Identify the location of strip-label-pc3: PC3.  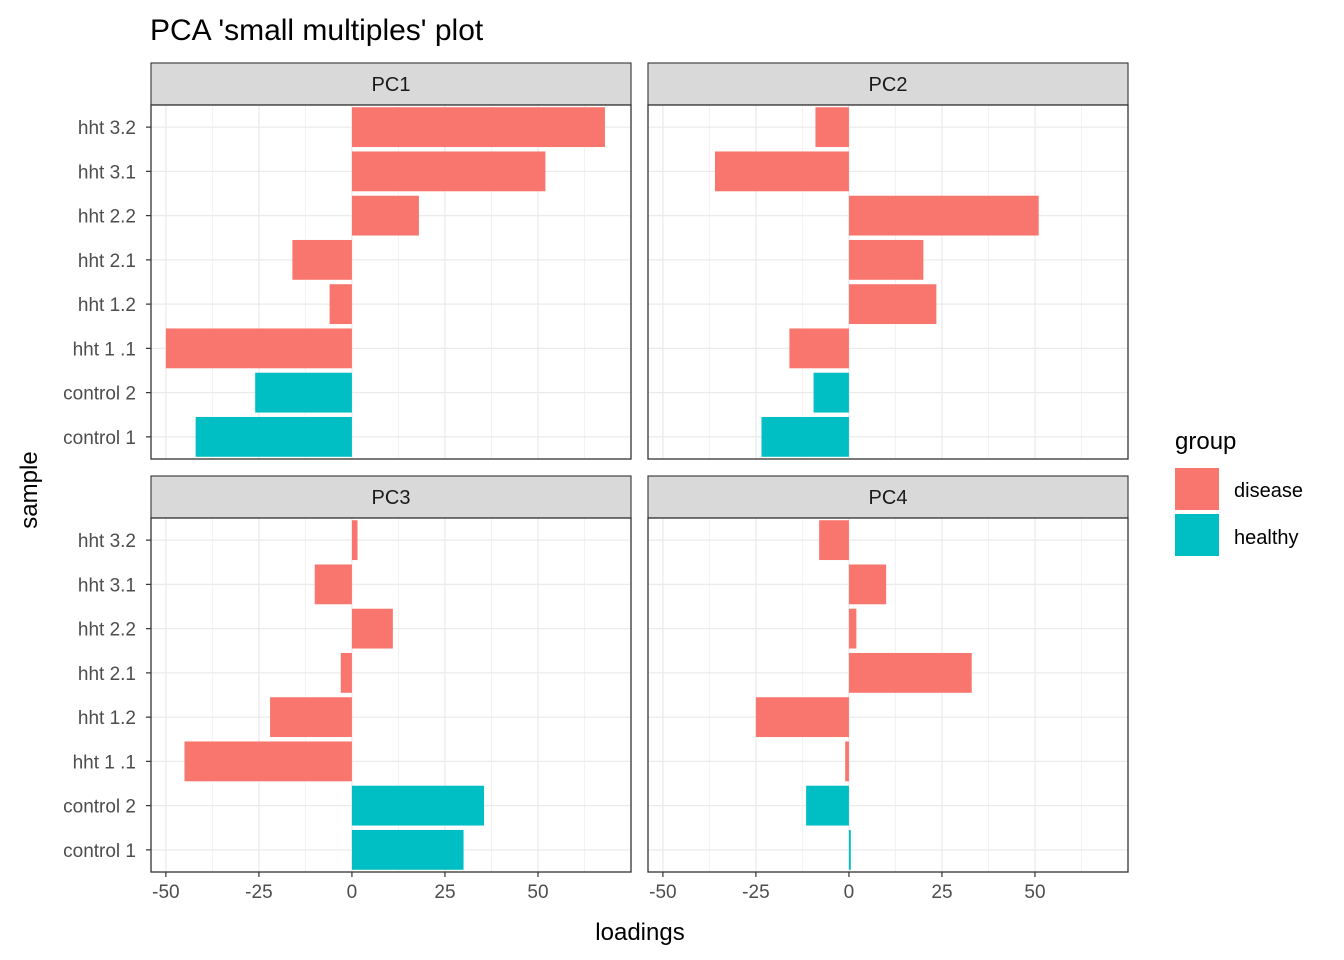
(391, 498).